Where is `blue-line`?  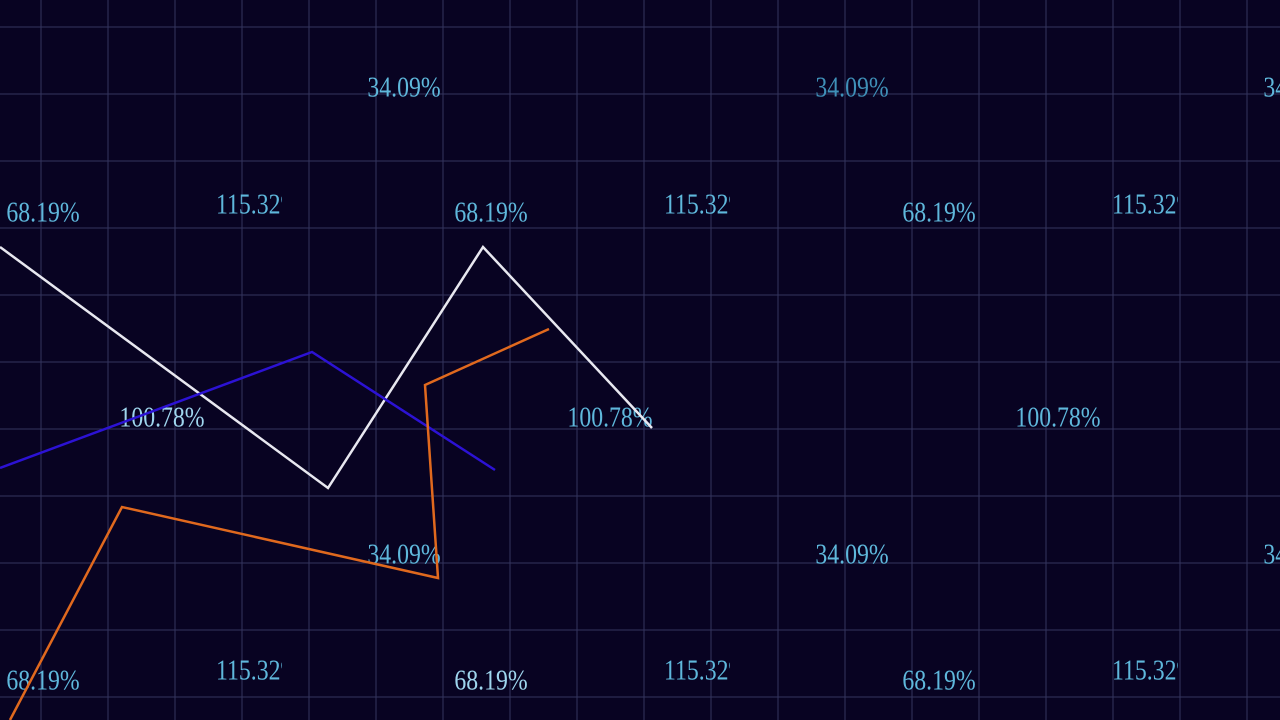
blue-line is located at coordinates (248, 411).